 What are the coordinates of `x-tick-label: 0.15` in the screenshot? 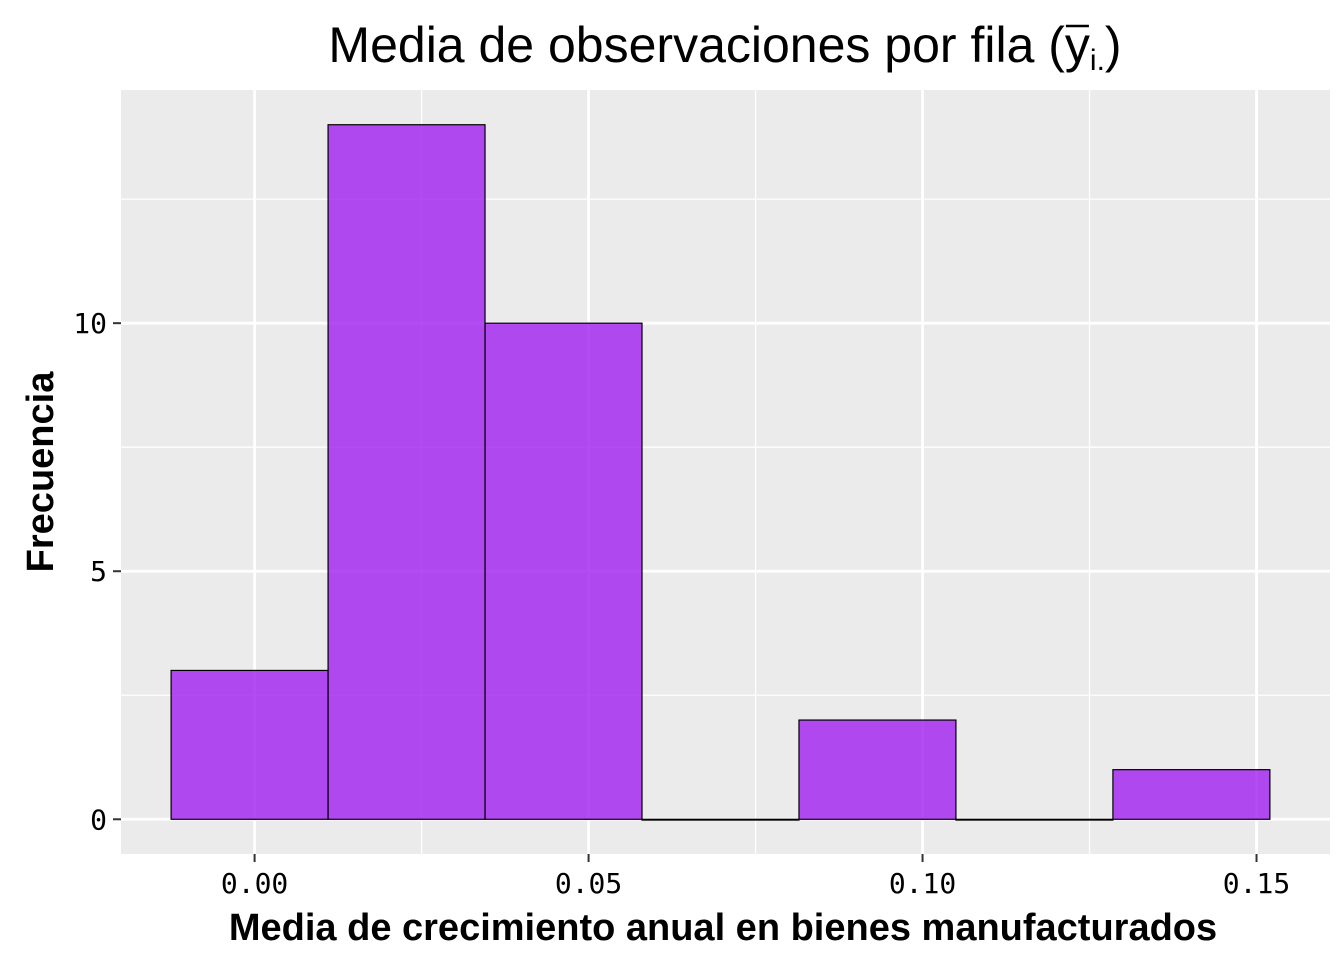 It's located at (1256, 883).